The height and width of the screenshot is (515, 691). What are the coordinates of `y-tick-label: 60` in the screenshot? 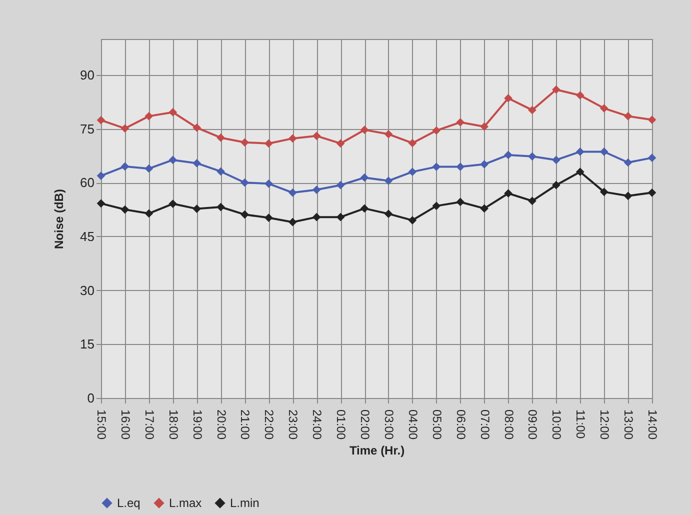 It's located at (87, 182).